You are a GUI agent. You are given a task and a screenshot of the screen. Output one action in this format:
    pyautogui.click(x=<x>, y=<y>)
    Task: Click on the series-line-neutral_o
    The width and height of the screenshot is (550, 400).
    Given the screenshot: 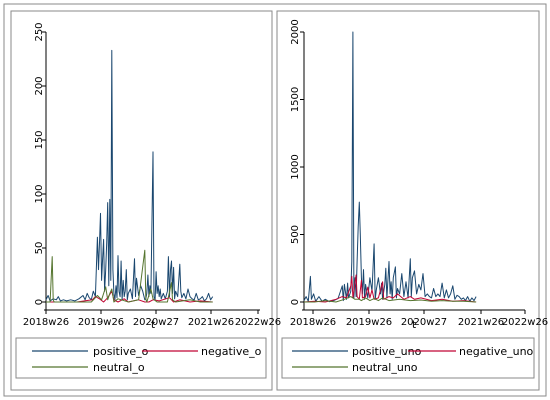 What is the action you would take?
    pyautogui.click(x=129, y=276)
    